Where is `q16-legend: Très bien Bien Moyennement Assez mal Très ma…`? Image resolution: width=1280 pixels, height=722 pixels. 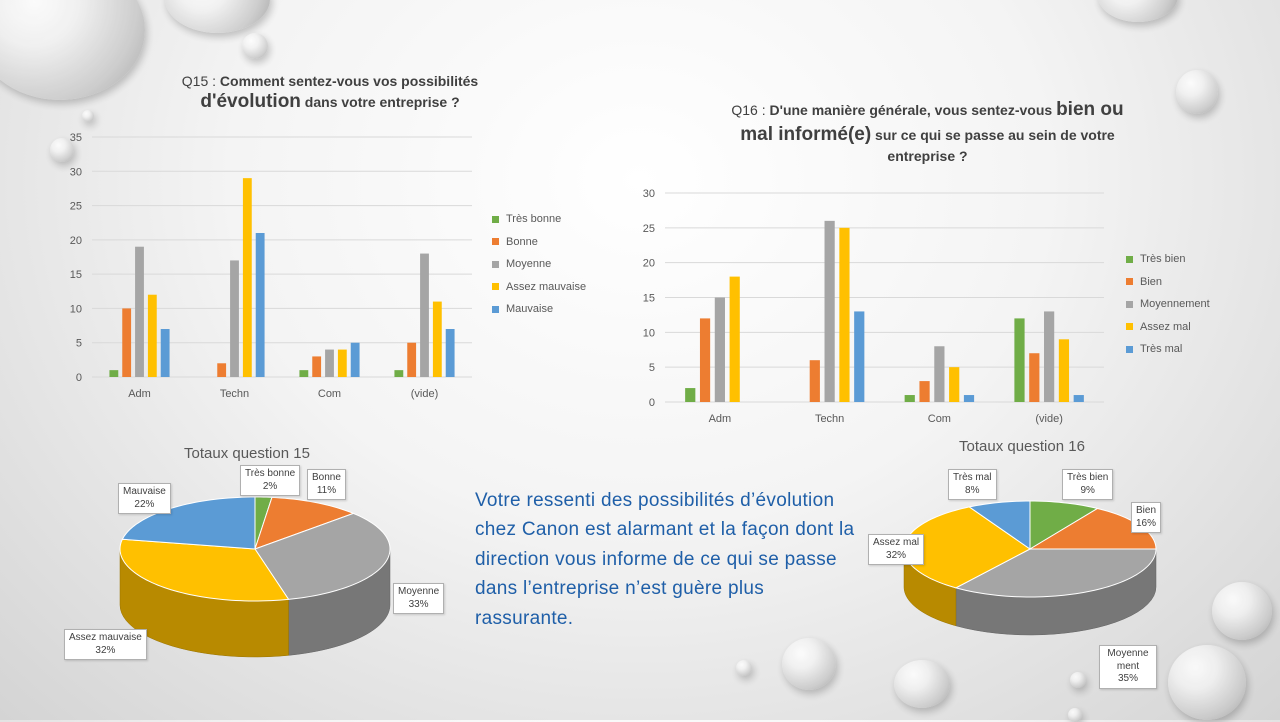 q16-legend: Très bien Bien Moyennement Assez mal Très ma… is located at coordinates (1168, 304).